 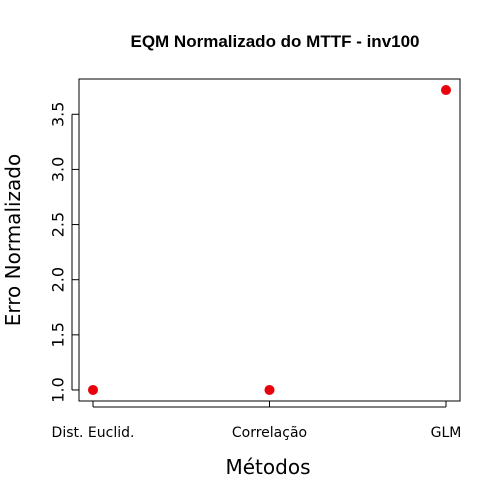 I want to click on x-axis: Dist. Euclid. Correlação GLM, so click(x=257, y=421).